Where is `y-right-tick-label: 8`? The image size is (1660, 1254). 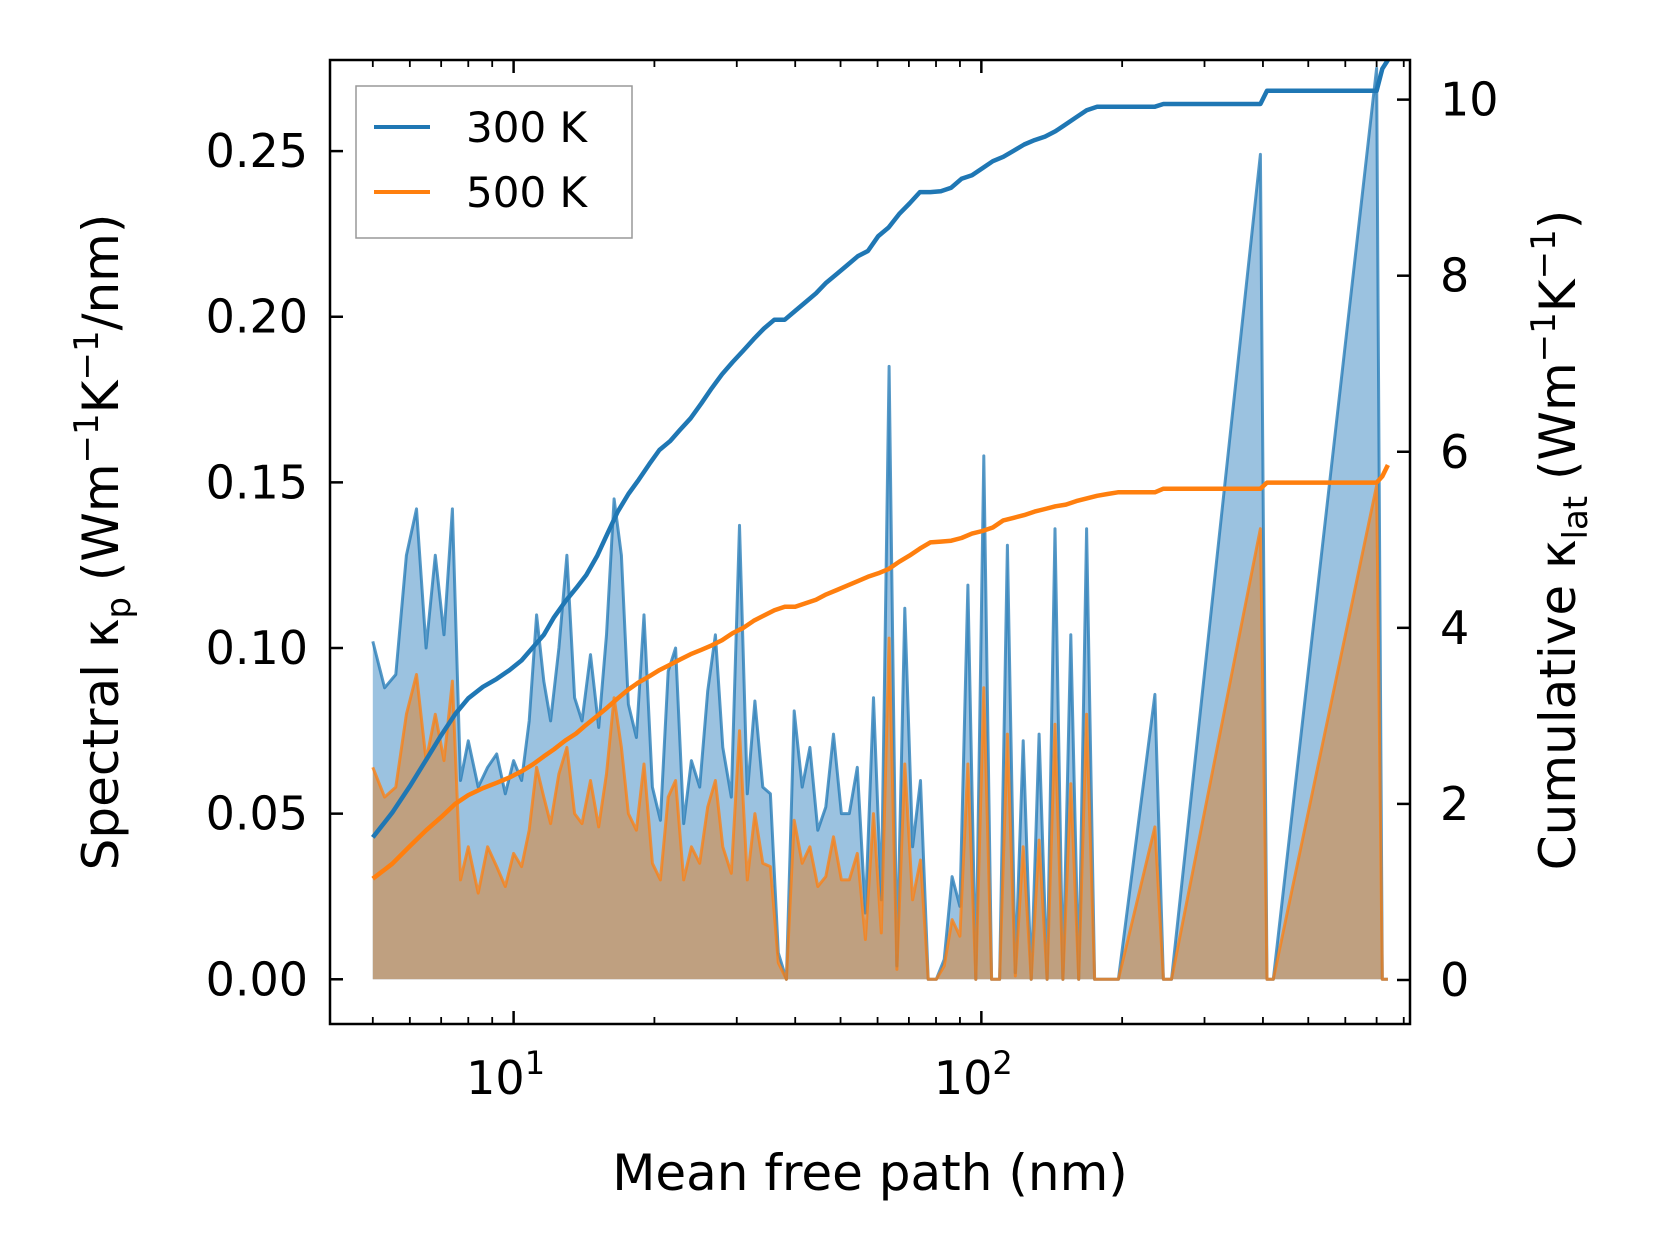
y-right-tick-label: 8 is located at coordinates (1454, 276).